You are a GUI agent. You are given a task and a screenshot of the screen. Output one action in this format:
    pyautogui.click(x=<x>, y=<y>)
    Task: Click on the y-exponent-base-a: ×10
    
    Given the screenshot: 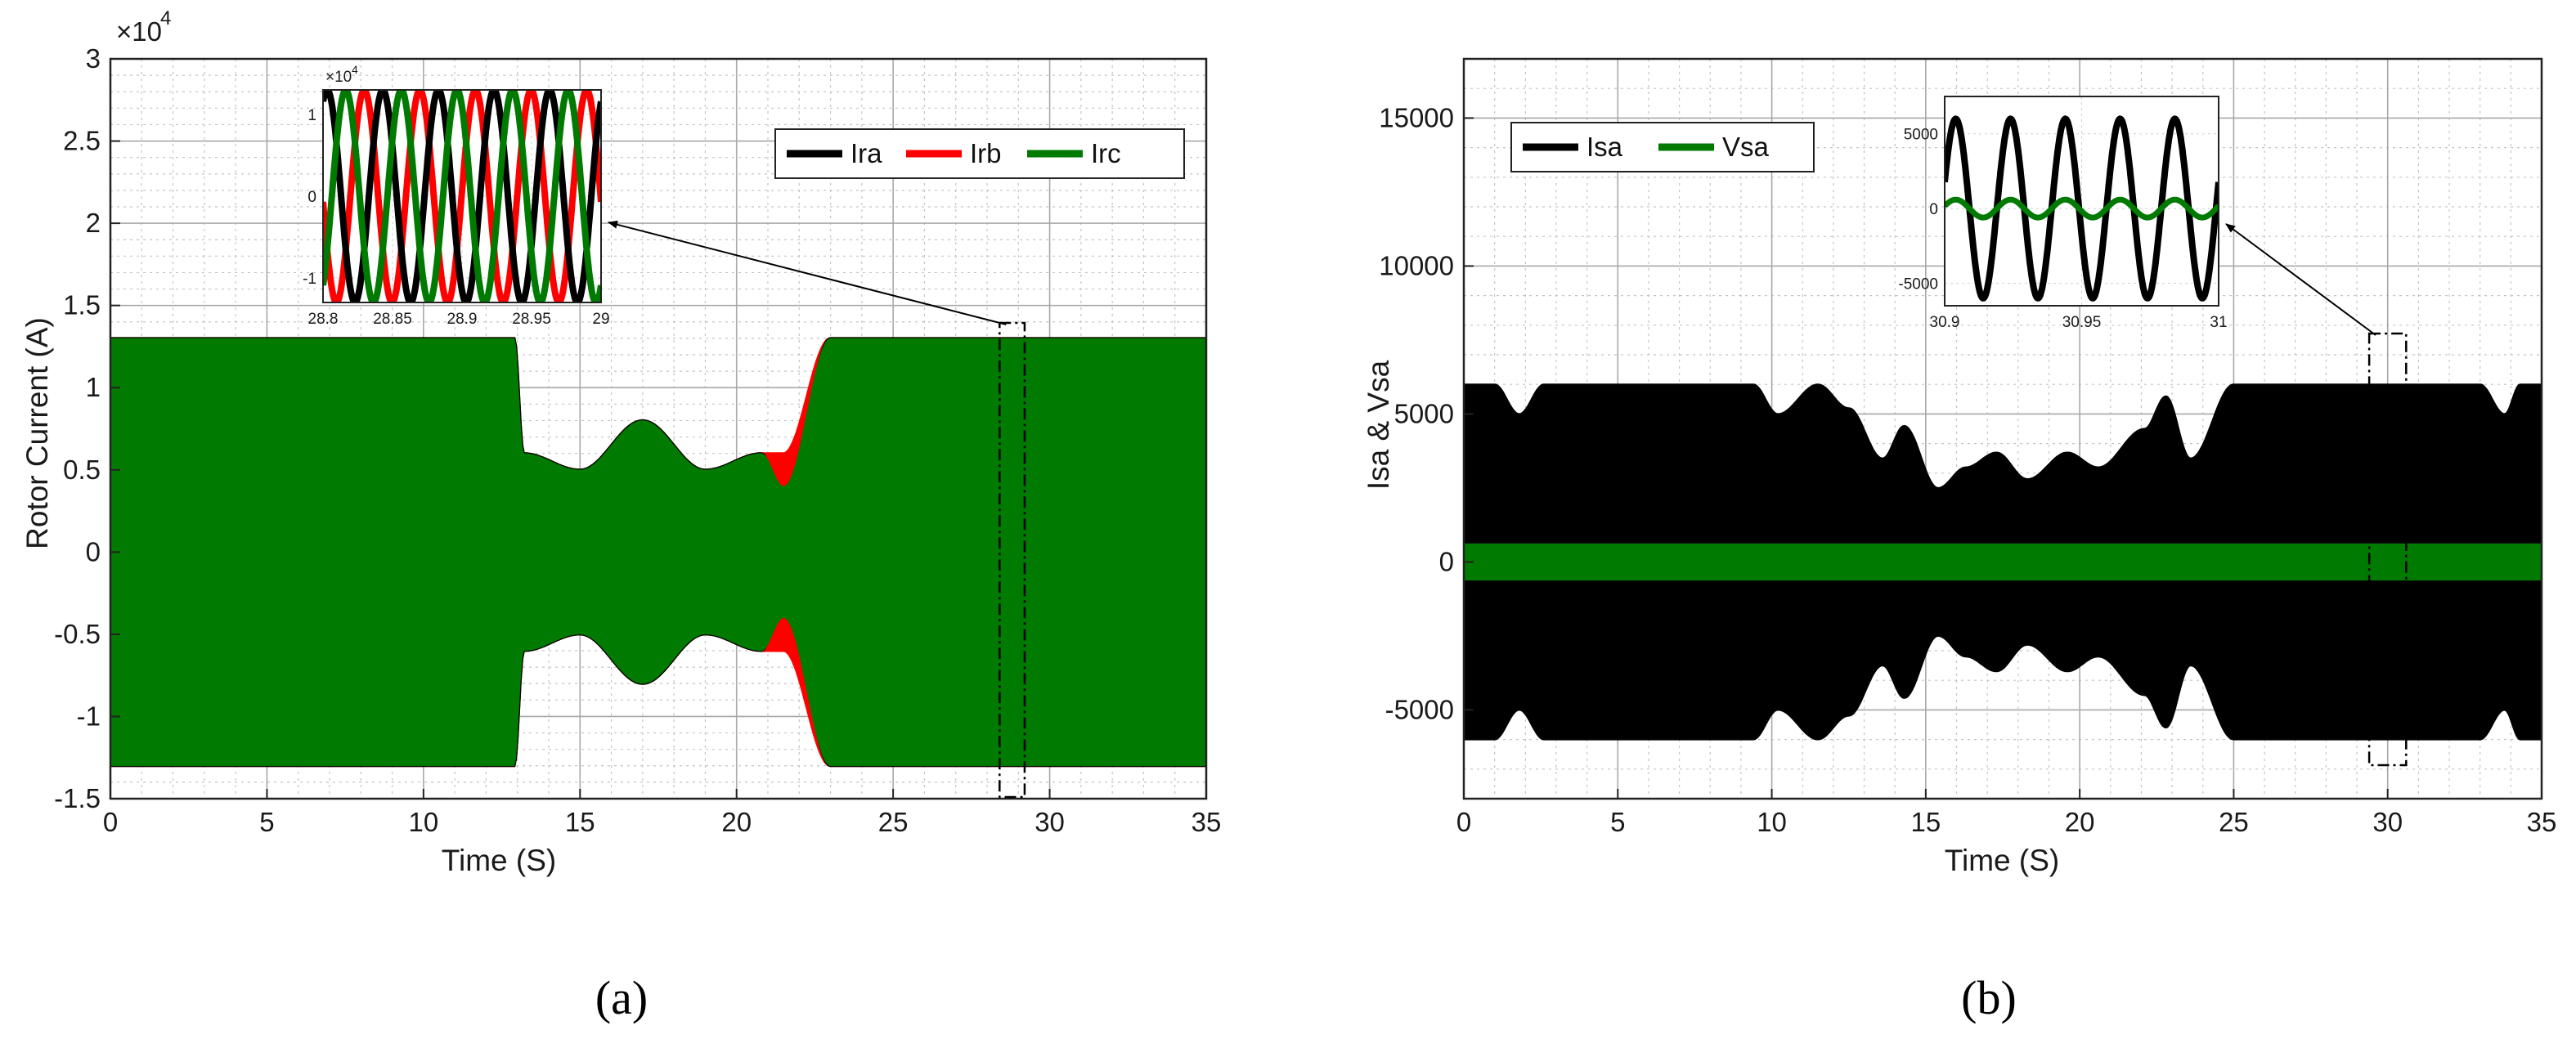 What is the action you would take?
    pyautogui.click(x=139, y=32)
    